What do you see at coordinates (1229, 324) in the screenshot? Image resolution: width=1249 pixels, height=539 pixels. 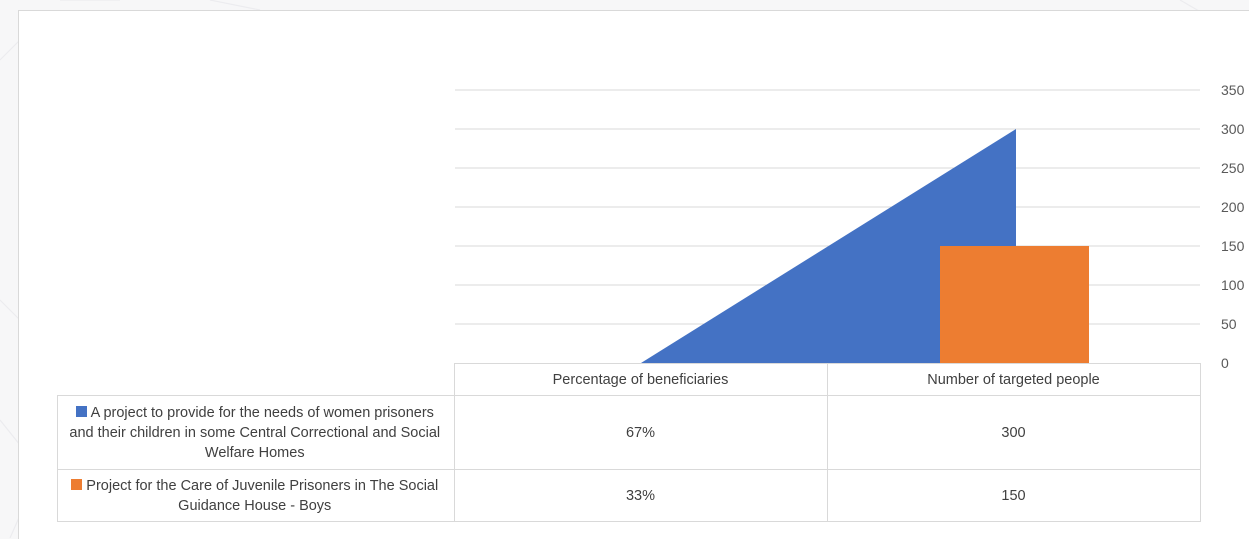 I see `y-tick-label: 50` at bounding box center [1229, 324].